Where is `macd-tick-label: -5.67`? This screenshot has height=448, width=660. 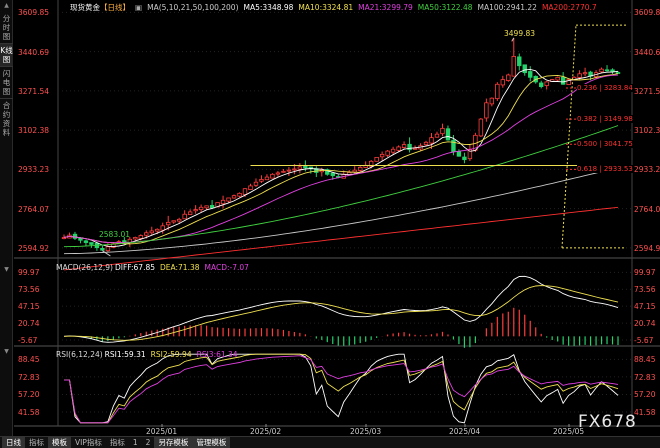 macd-tick-label: -5.67 is located at coordinates (644, 340).